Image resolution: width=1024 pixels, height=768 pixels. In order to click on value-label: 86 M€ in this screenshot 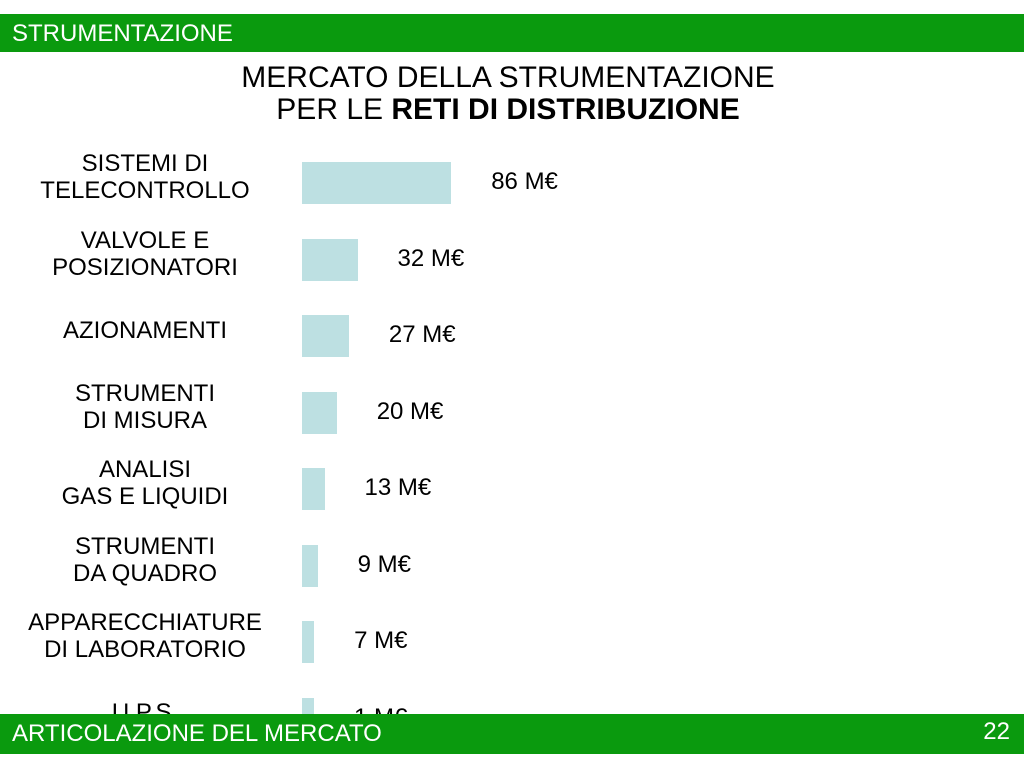, I will do `click(524, 181)`.